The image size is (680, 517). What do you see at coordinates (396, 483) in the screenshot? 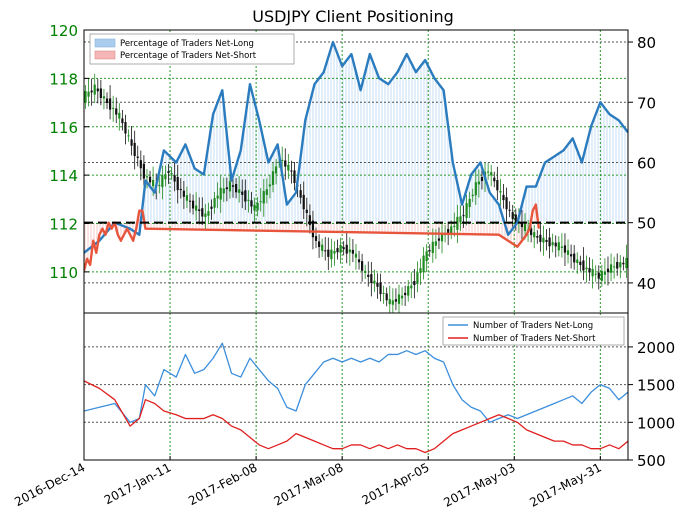
I see `x-tick-label: 2017-Apr-05` at bounding box center [396, 483].